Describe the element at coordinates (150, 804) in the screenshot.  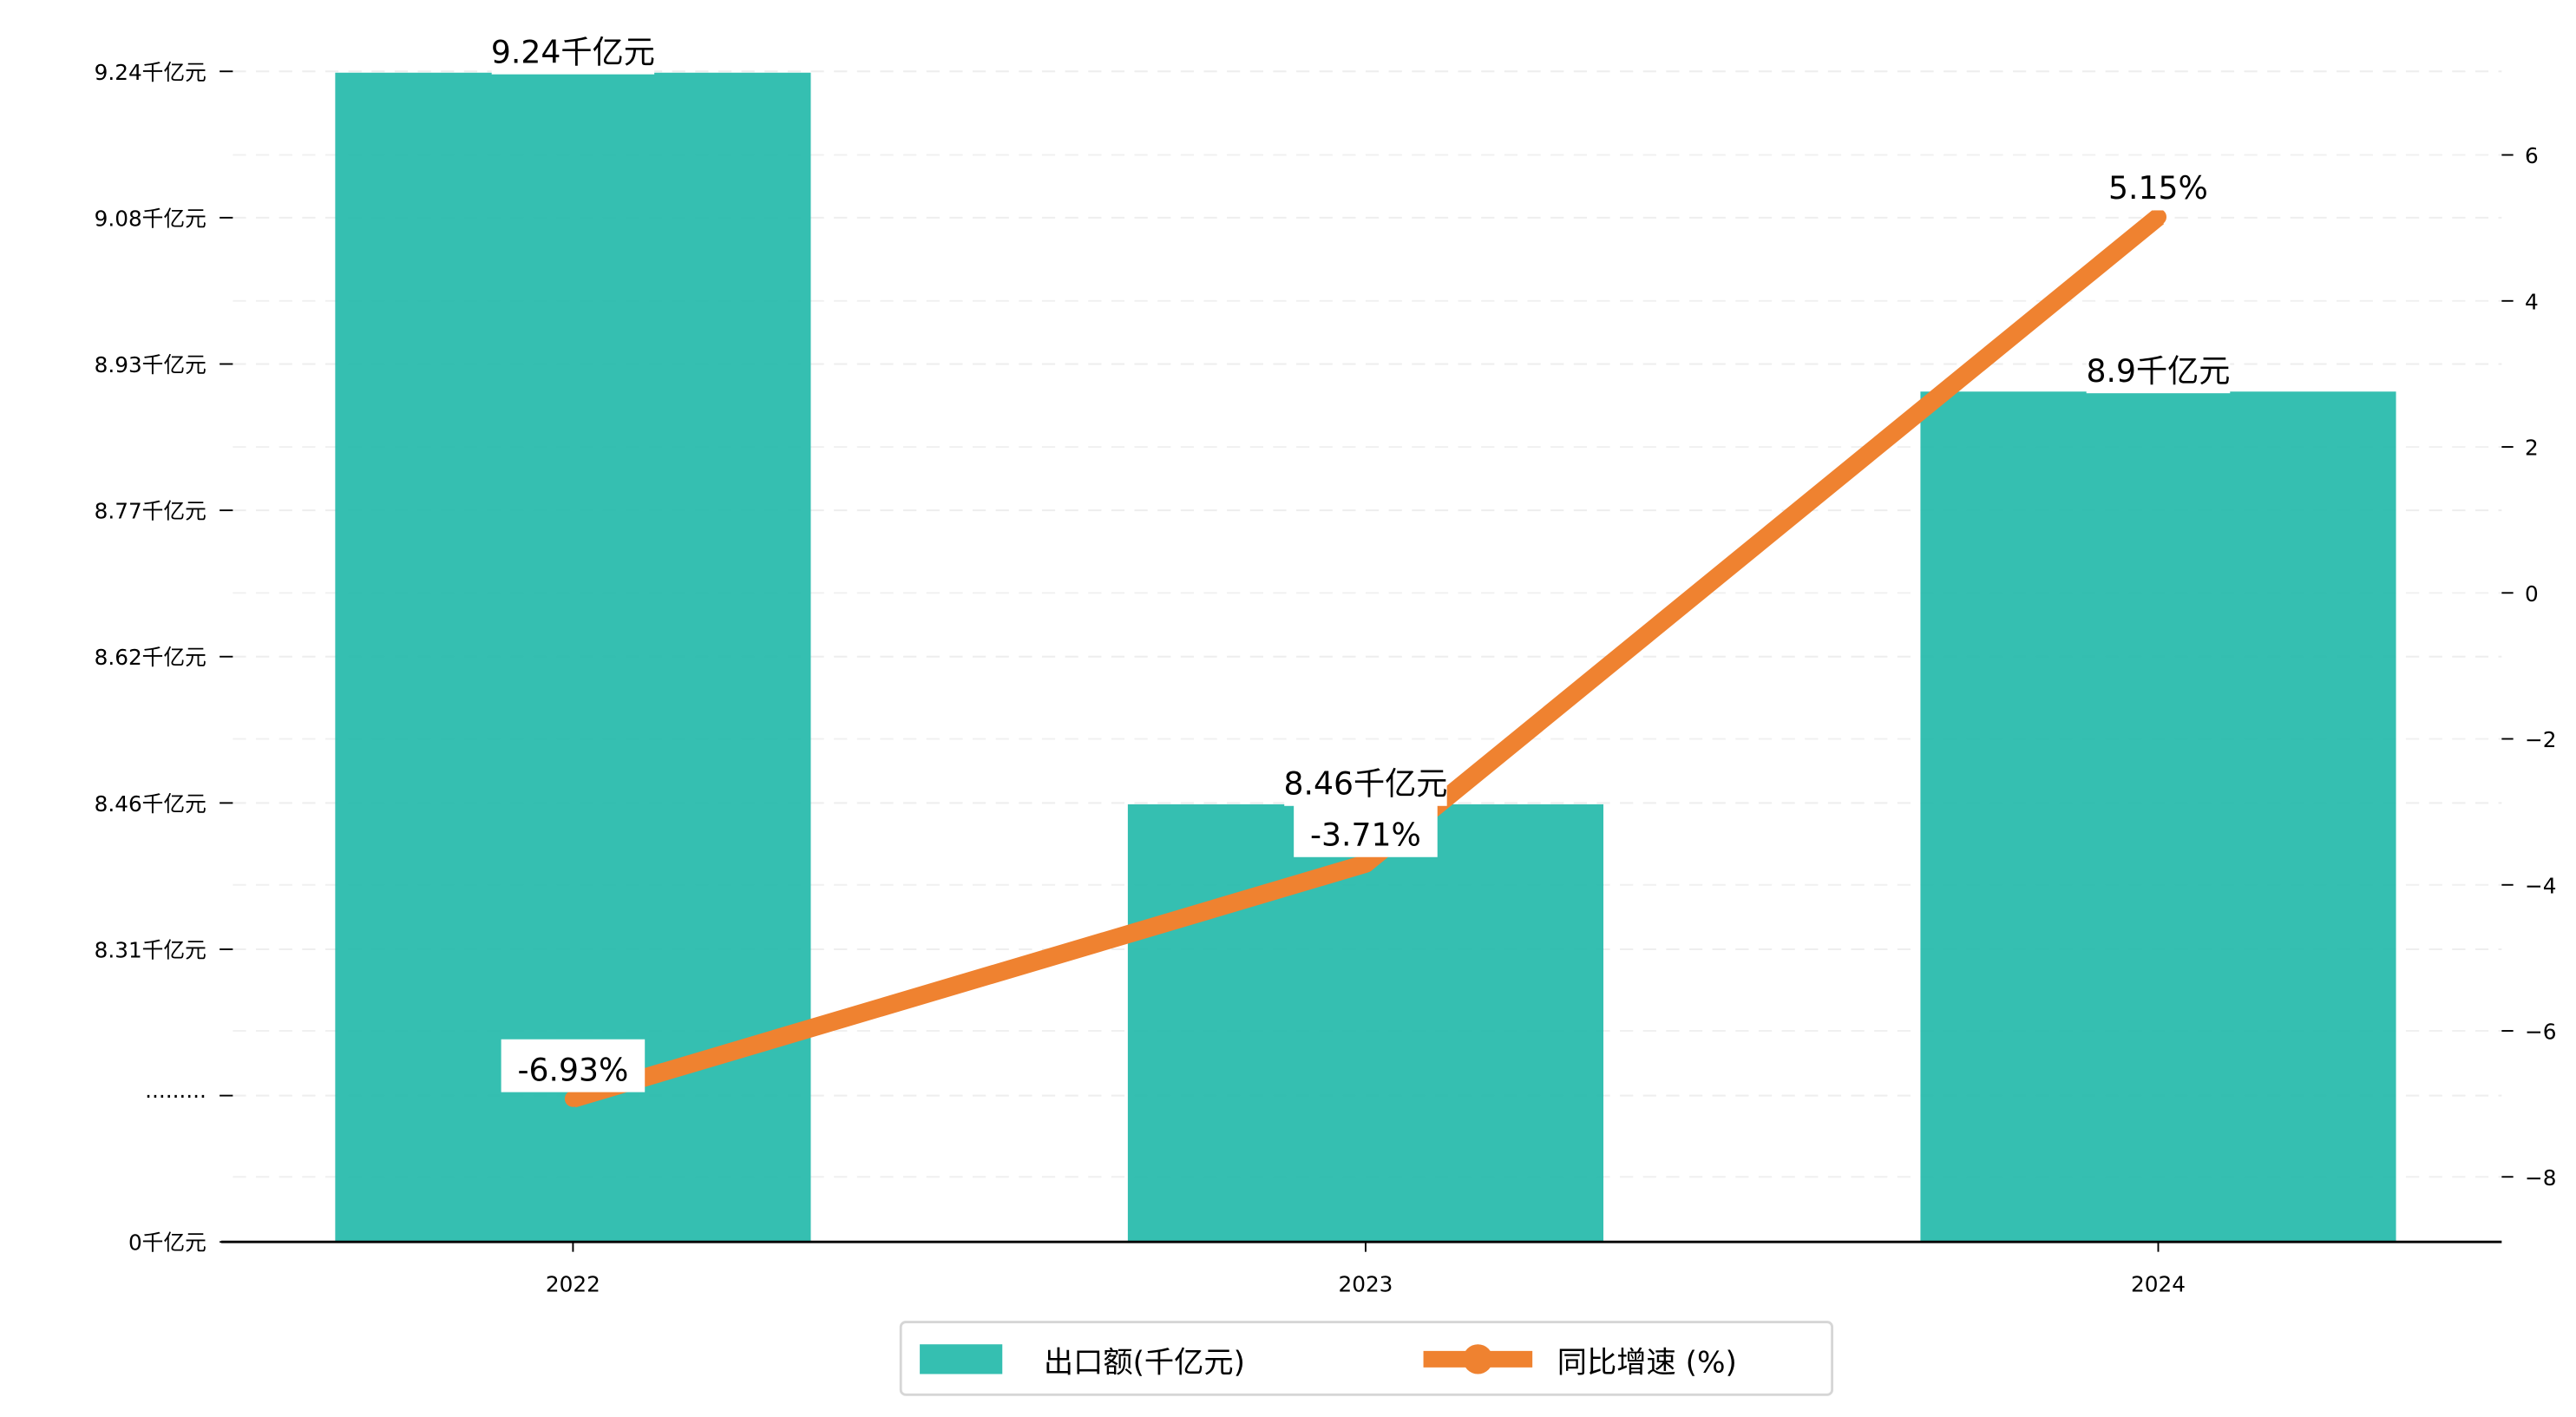
I see `left-tick-label: 8.46千亿元` at that location.